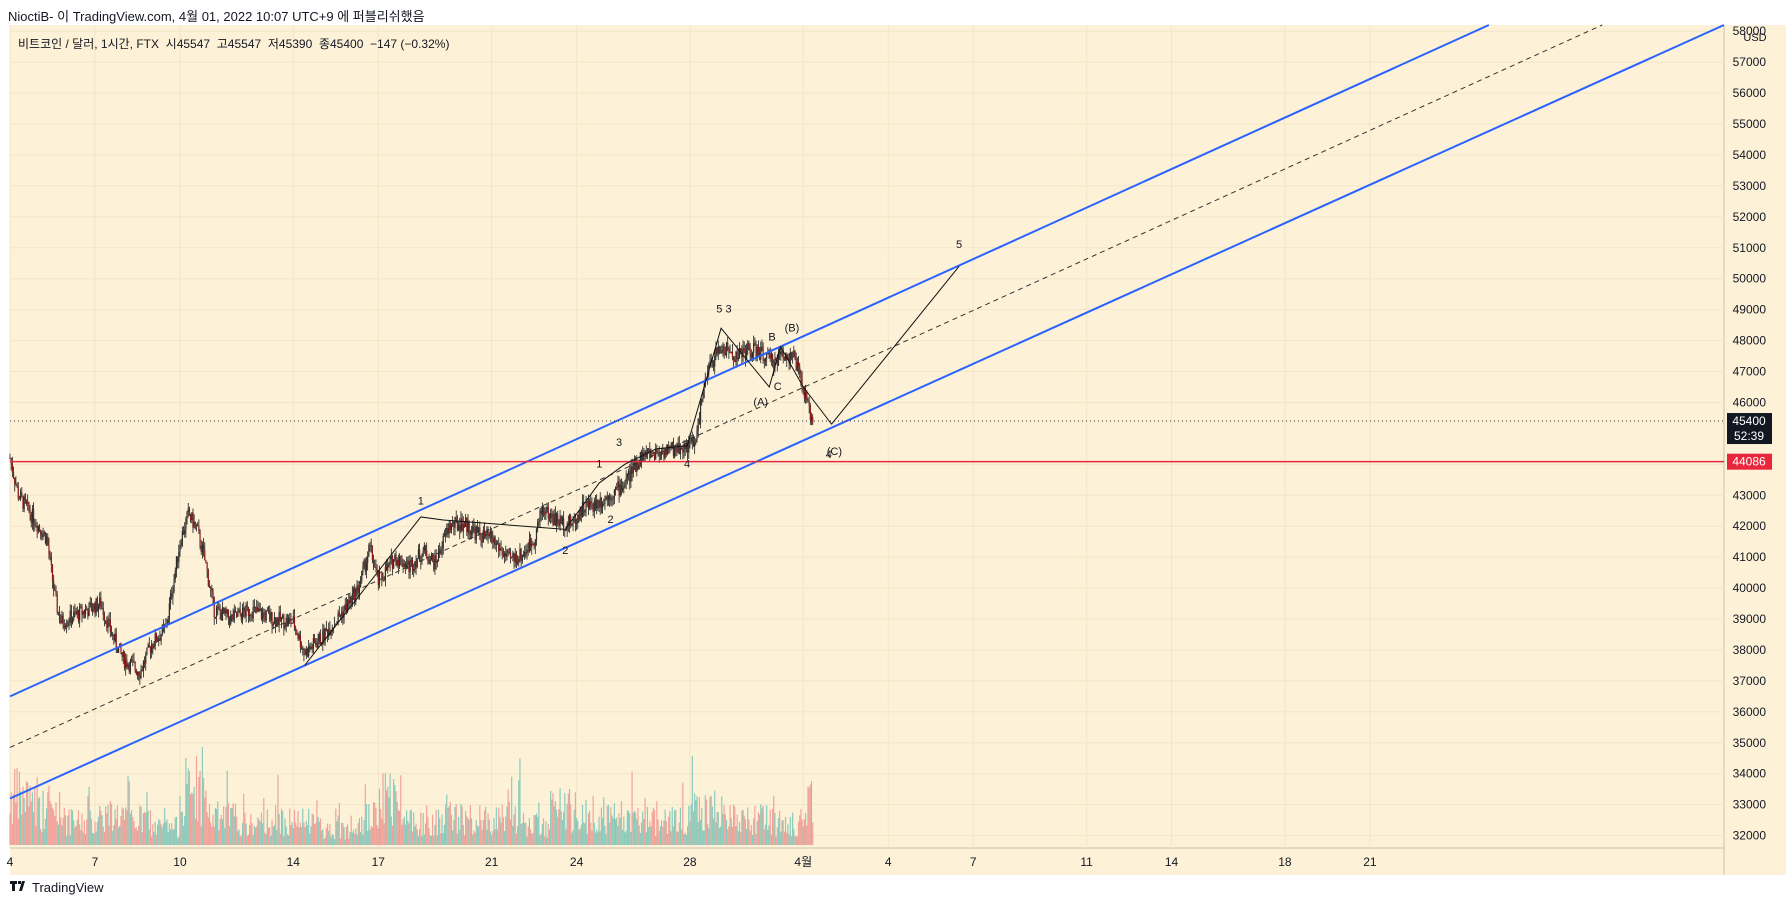  I want to click on price-tick-label: 38000, so click(1750, 650).